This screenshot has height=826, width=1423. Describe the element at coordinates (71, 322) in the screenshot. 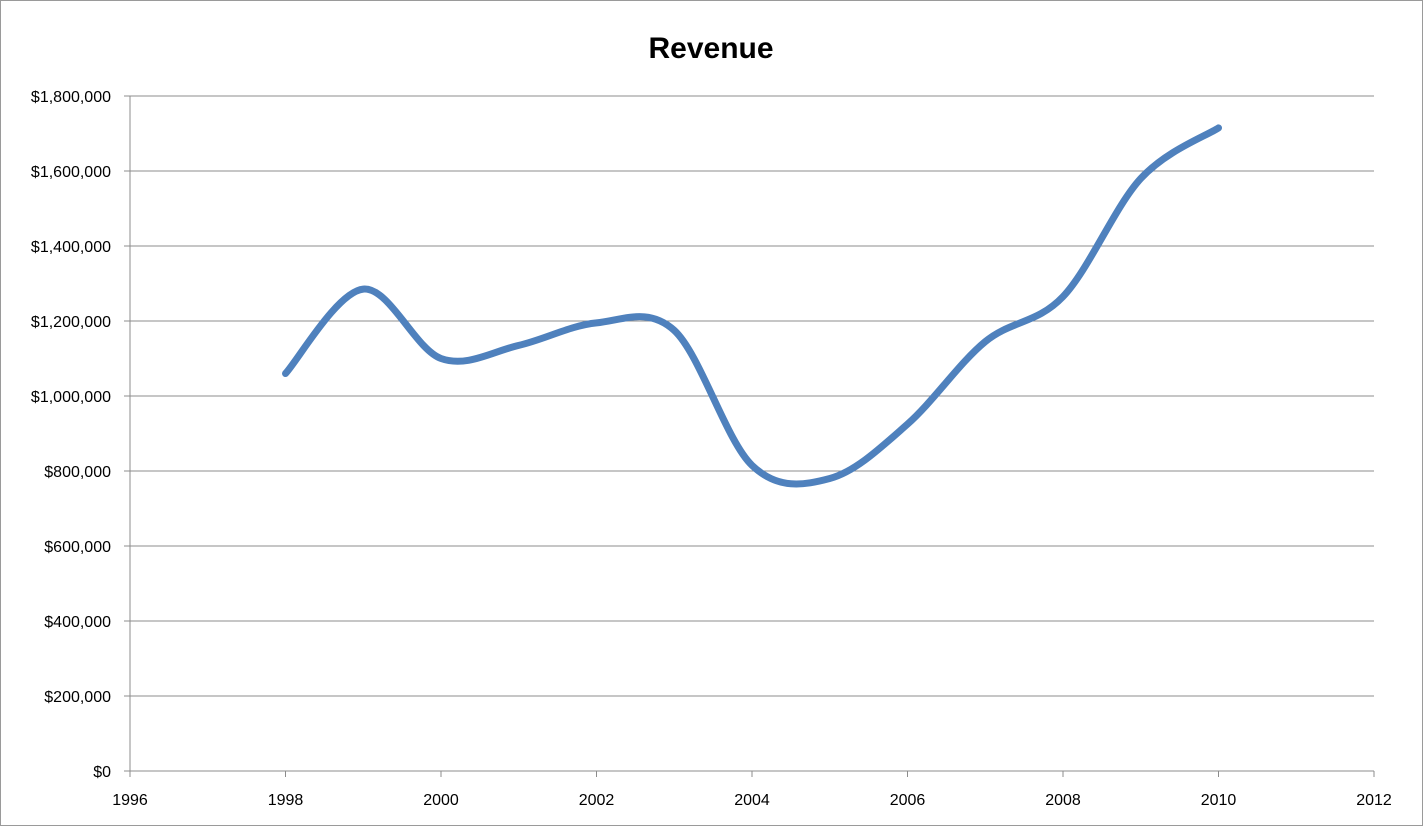

I see `y-tick-label: $1,200,000` at that location.